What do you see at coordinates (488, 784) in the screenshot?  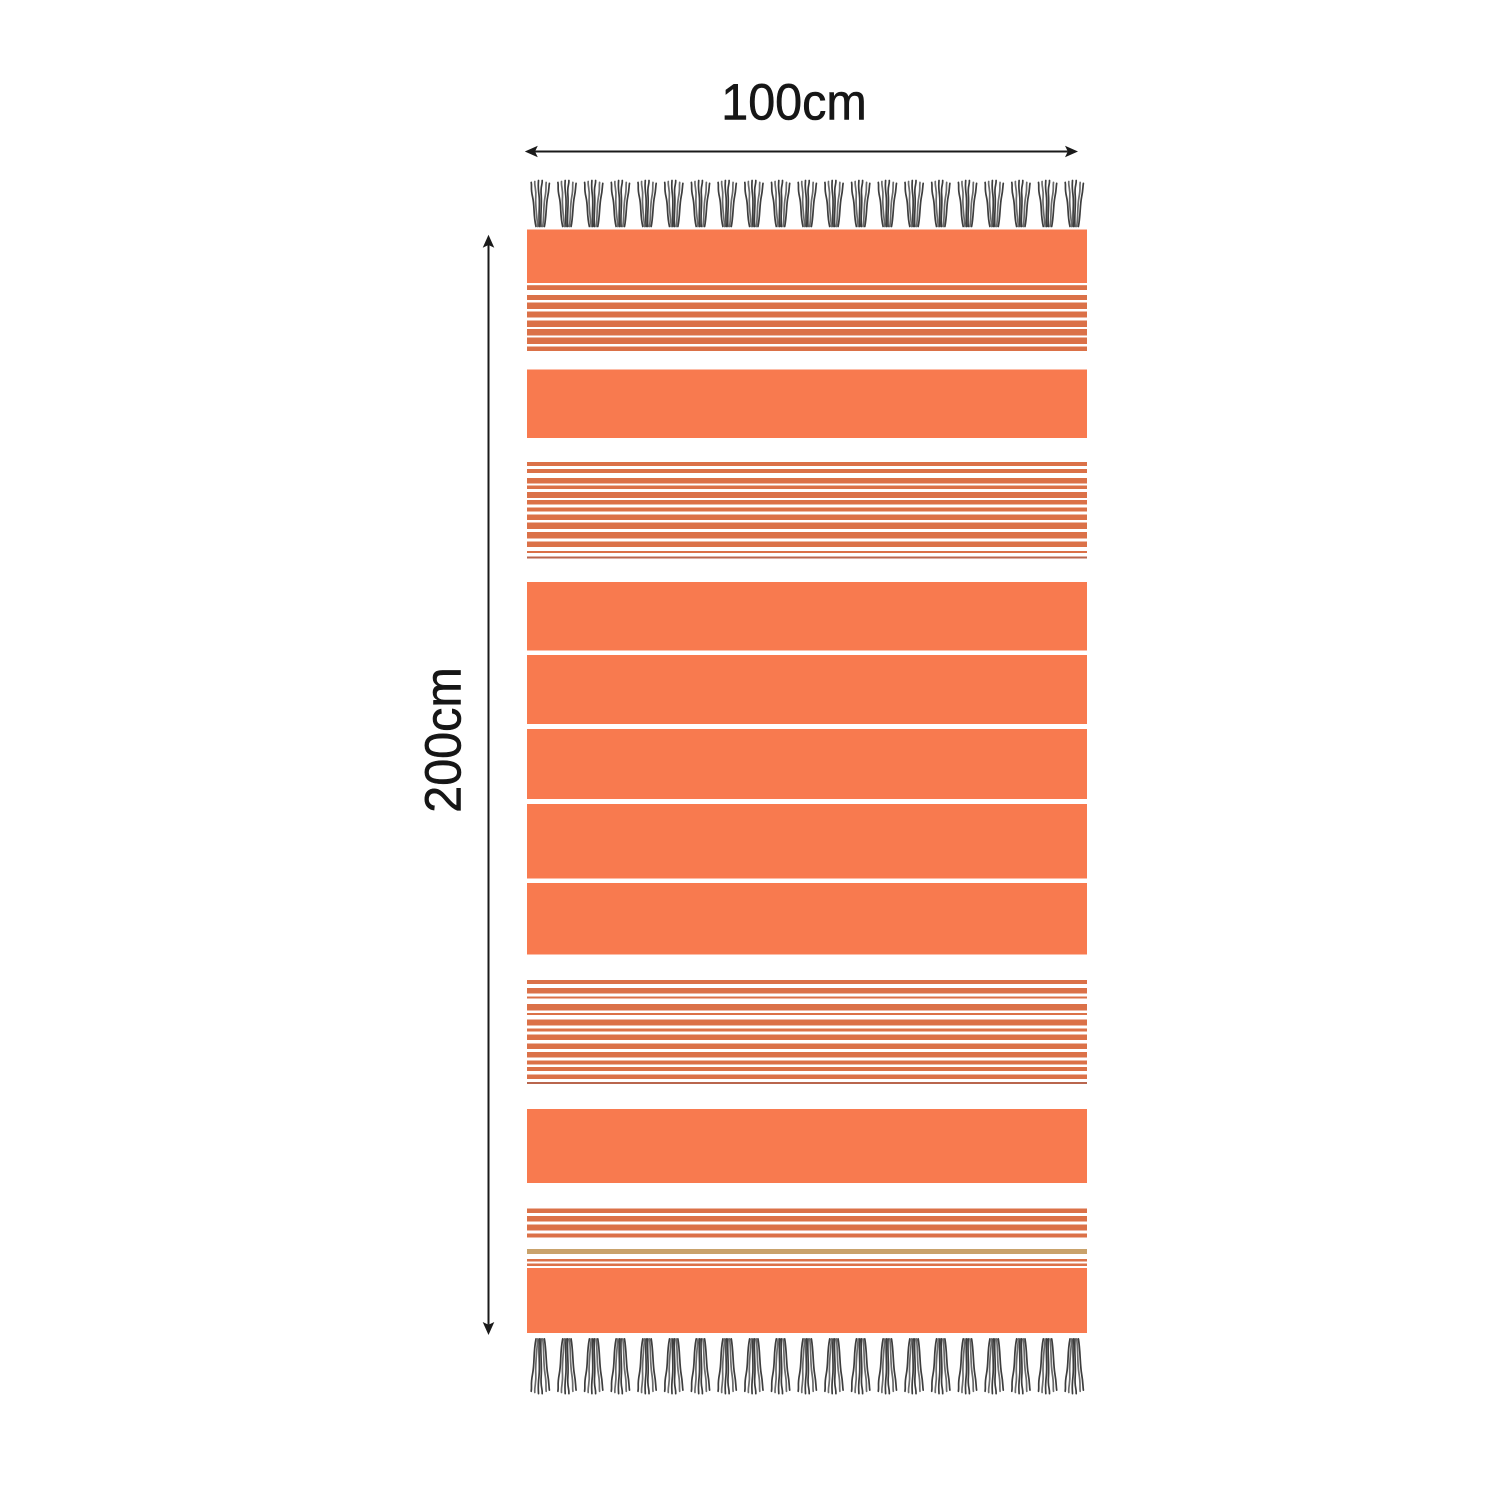 I see `height-dimension-arrow` at bounding box center [488, 784].